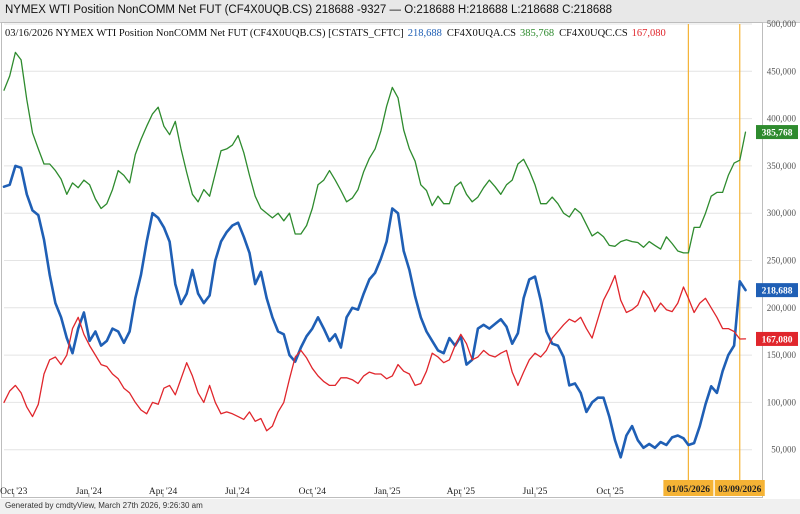 The width and height of the screenshot is (800, 514). I want to click on last-value-label: 218,688, so click(777, 292).